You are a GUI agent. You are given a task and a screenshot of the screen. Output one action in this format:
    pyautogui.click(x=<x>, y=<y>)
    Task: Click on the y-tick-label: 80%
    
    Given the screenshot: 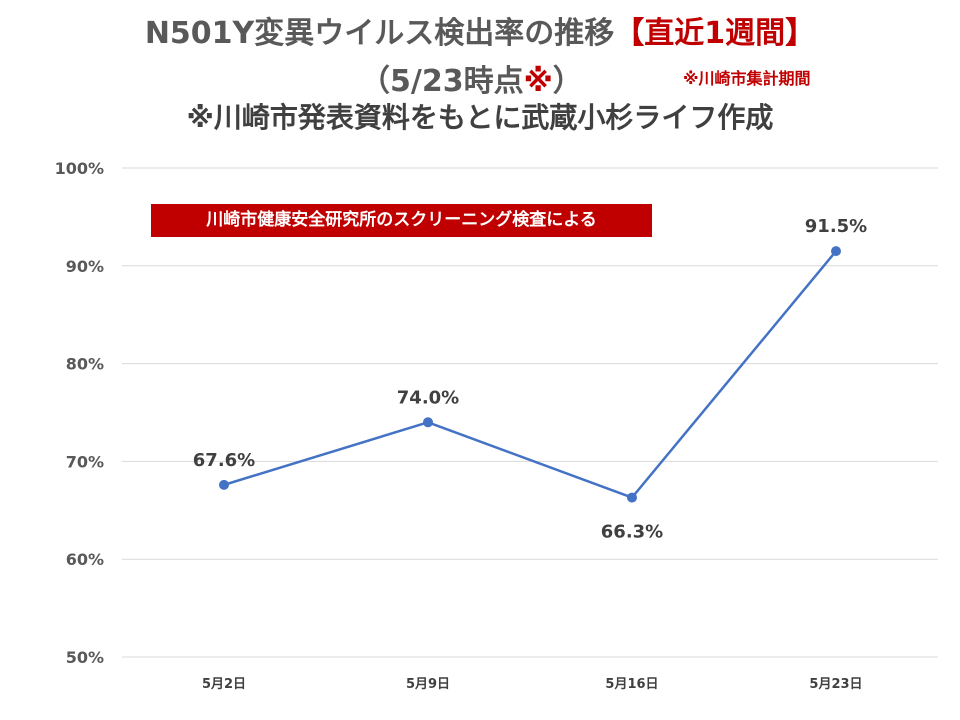 What is the action you would take?
    pyautogui.click(x=85, y=364)
    